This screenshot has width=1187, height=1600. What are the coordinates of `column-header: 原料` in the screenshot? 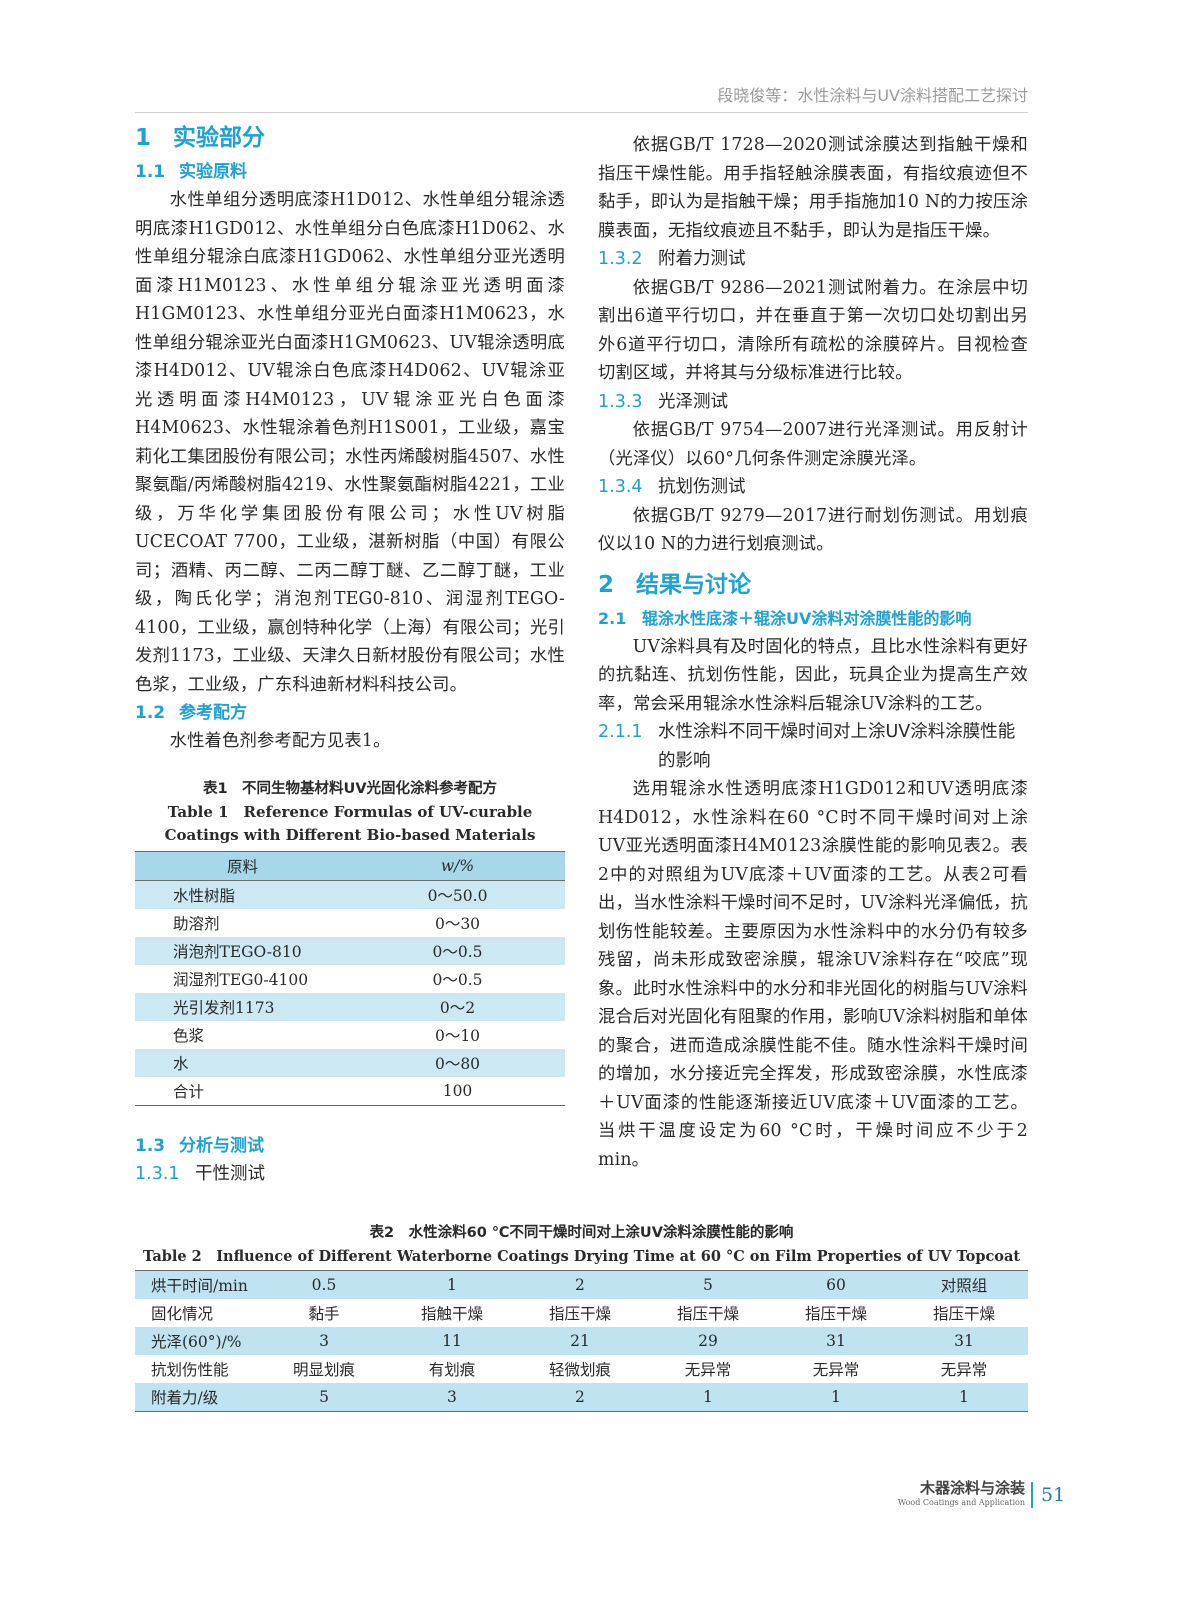 It's located at (242, 865).